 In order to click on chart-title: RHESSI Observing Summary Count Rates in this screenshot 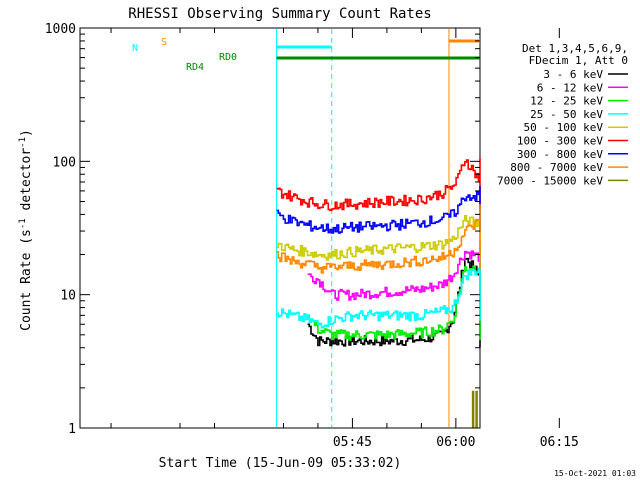, I will do `click(279, 14)`.